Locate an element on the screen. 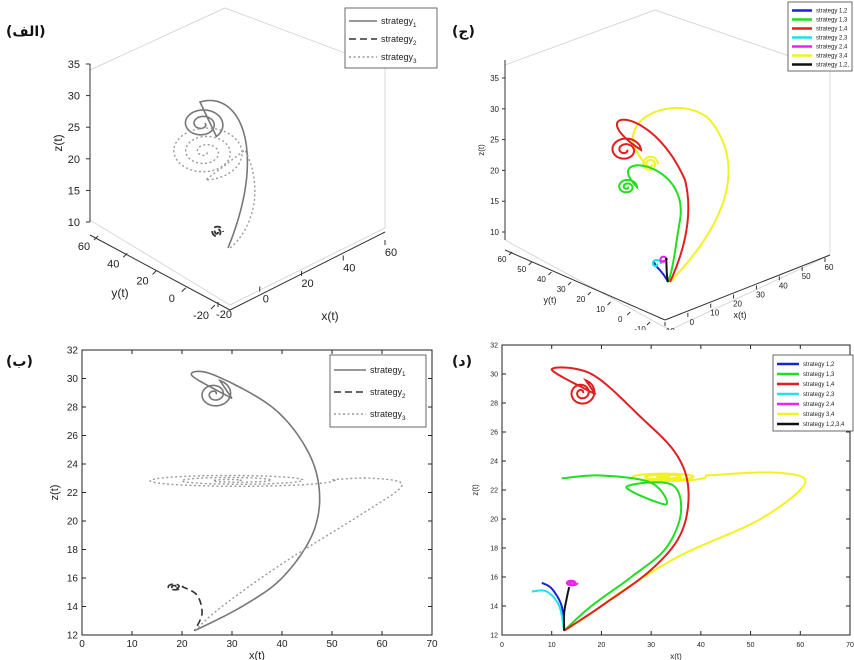 Image resolution: width=854 pixels, height=660 pixels. y-tick-label-4: 30 is located at coordinates (561, 289).